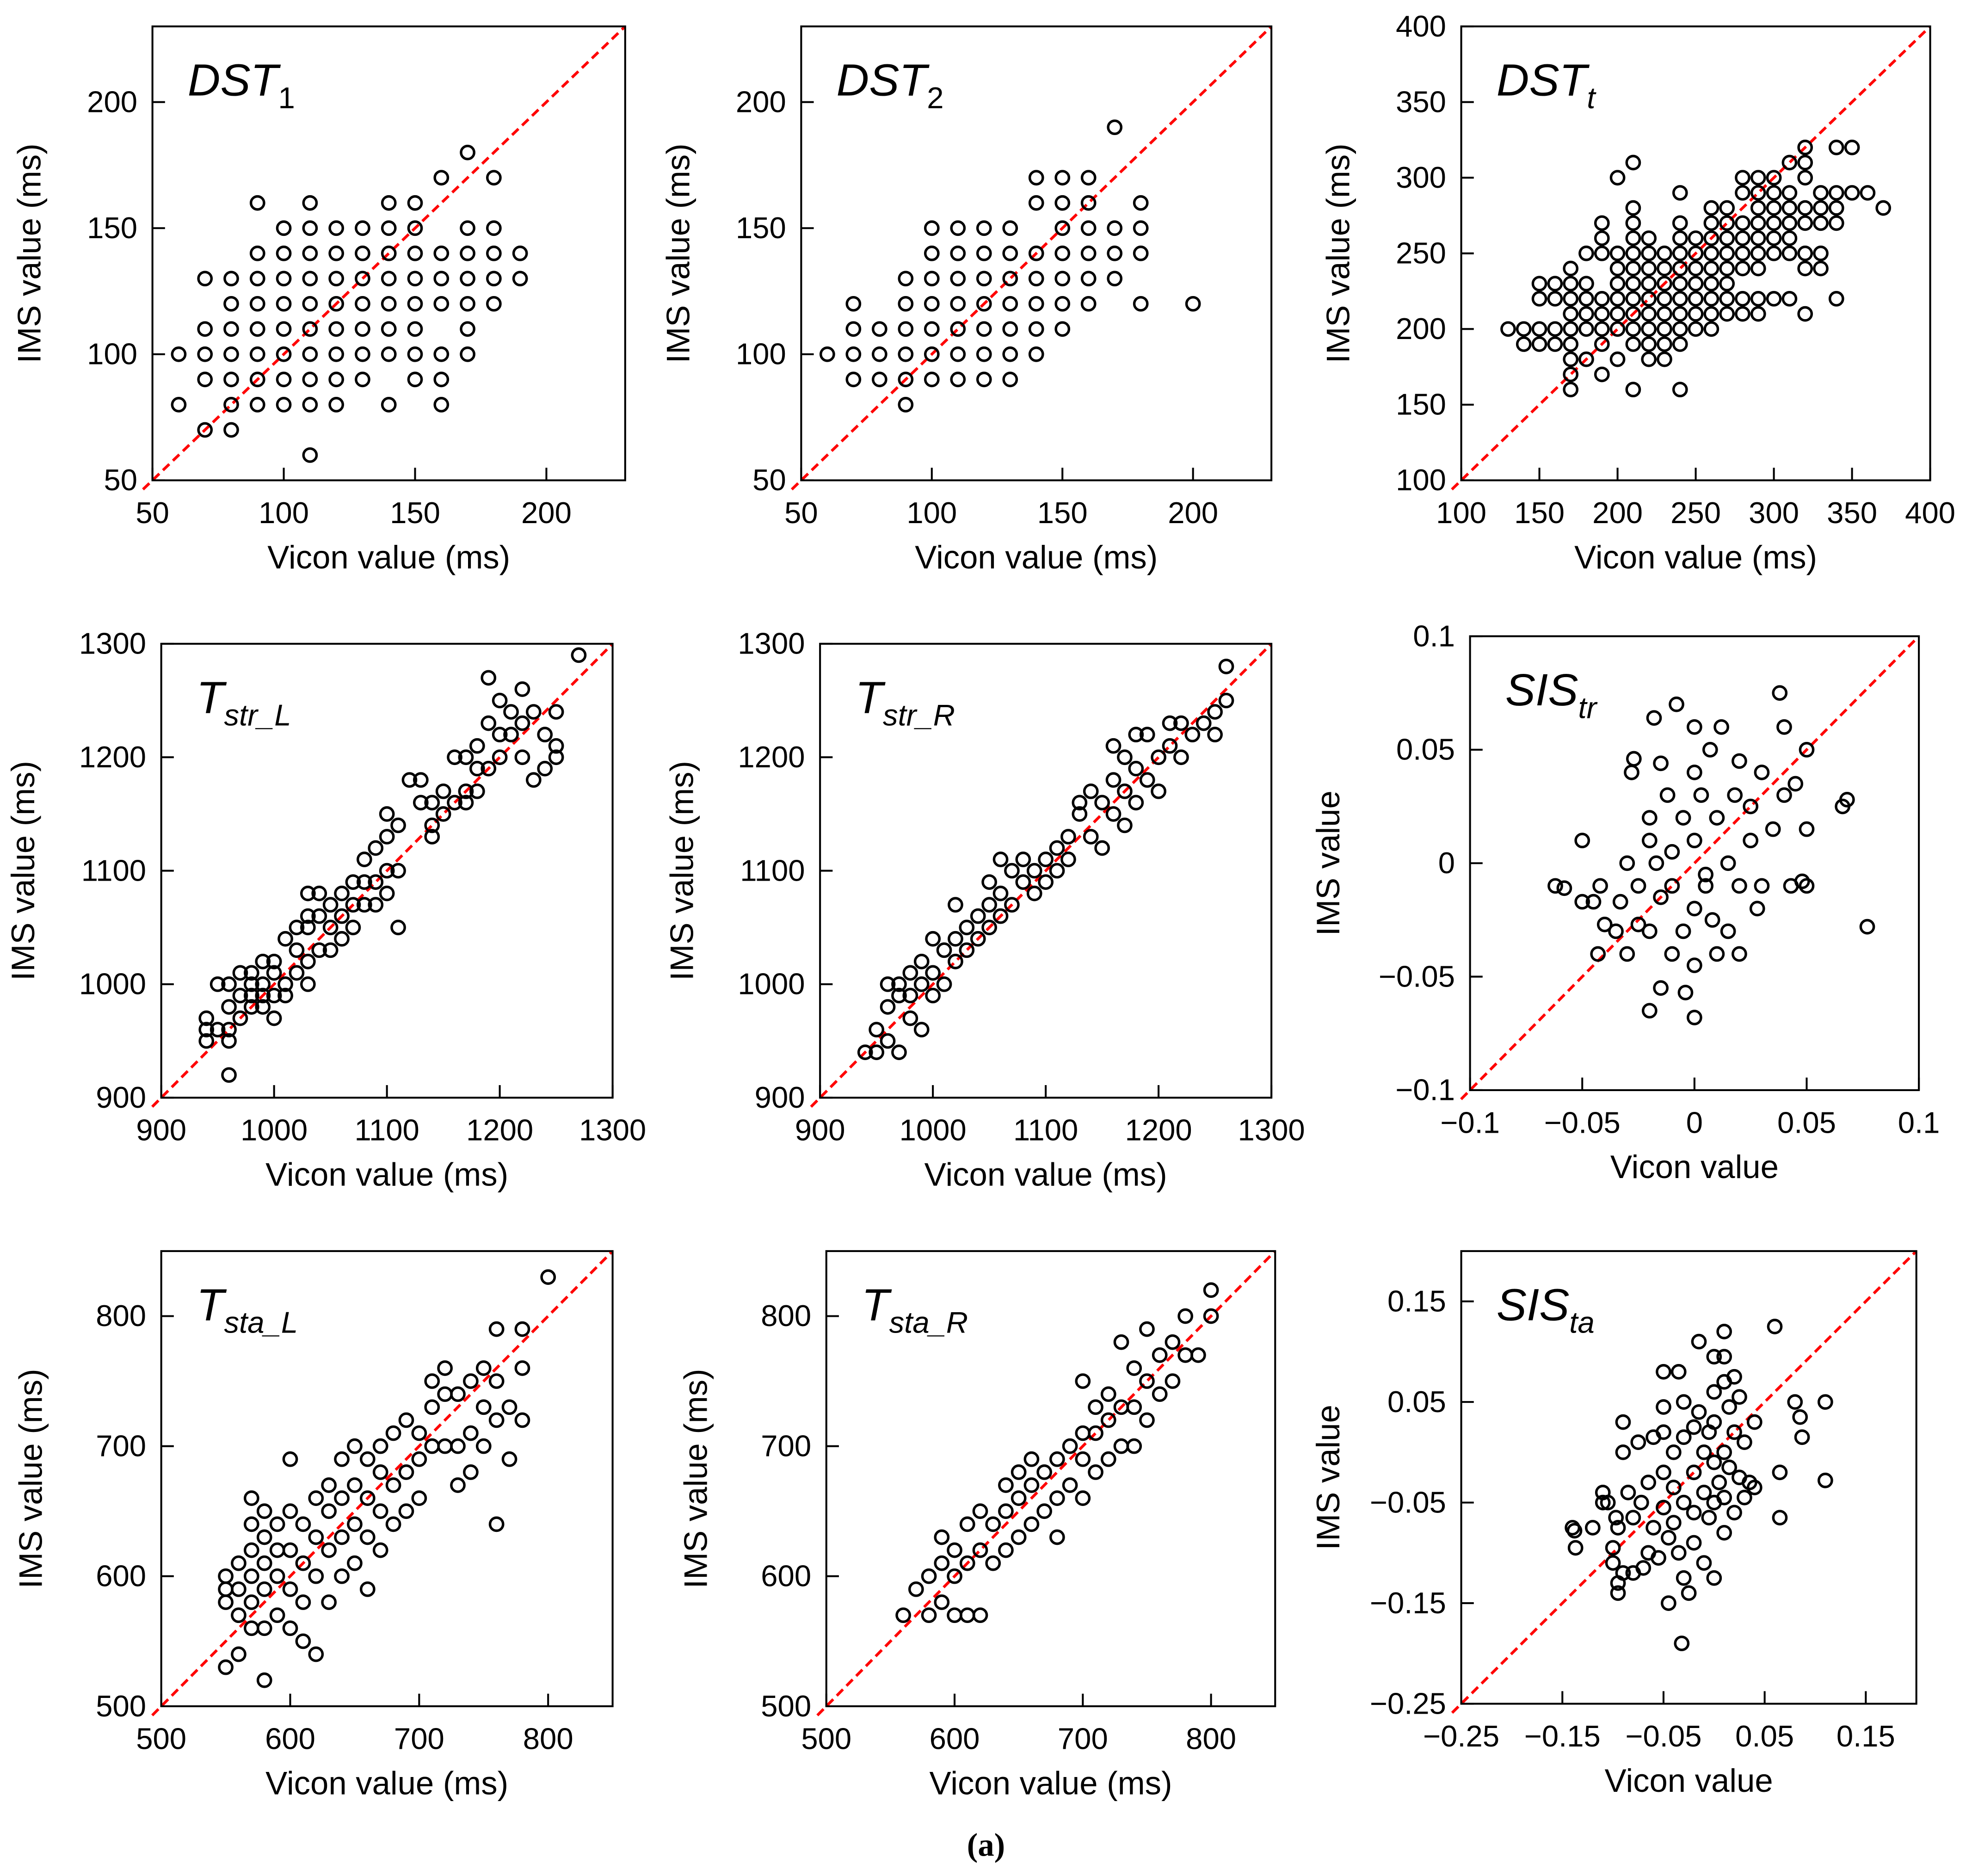 The width and height of the screenshot is (1972, 1876). What do you see at coordinates (1684, 1482) in the screenshot?
I see `identity-line` at bounding box center [1684, 1482].